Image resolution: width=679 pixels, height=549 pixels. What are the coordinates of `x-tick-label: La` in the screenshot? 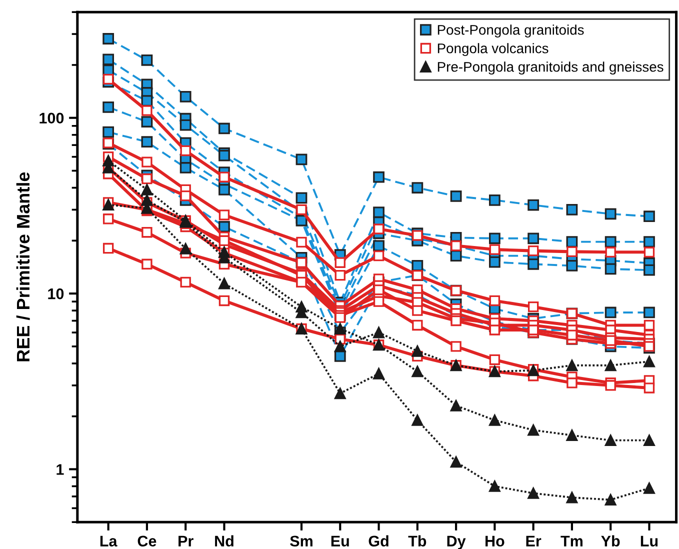 It's located at (109, 541).